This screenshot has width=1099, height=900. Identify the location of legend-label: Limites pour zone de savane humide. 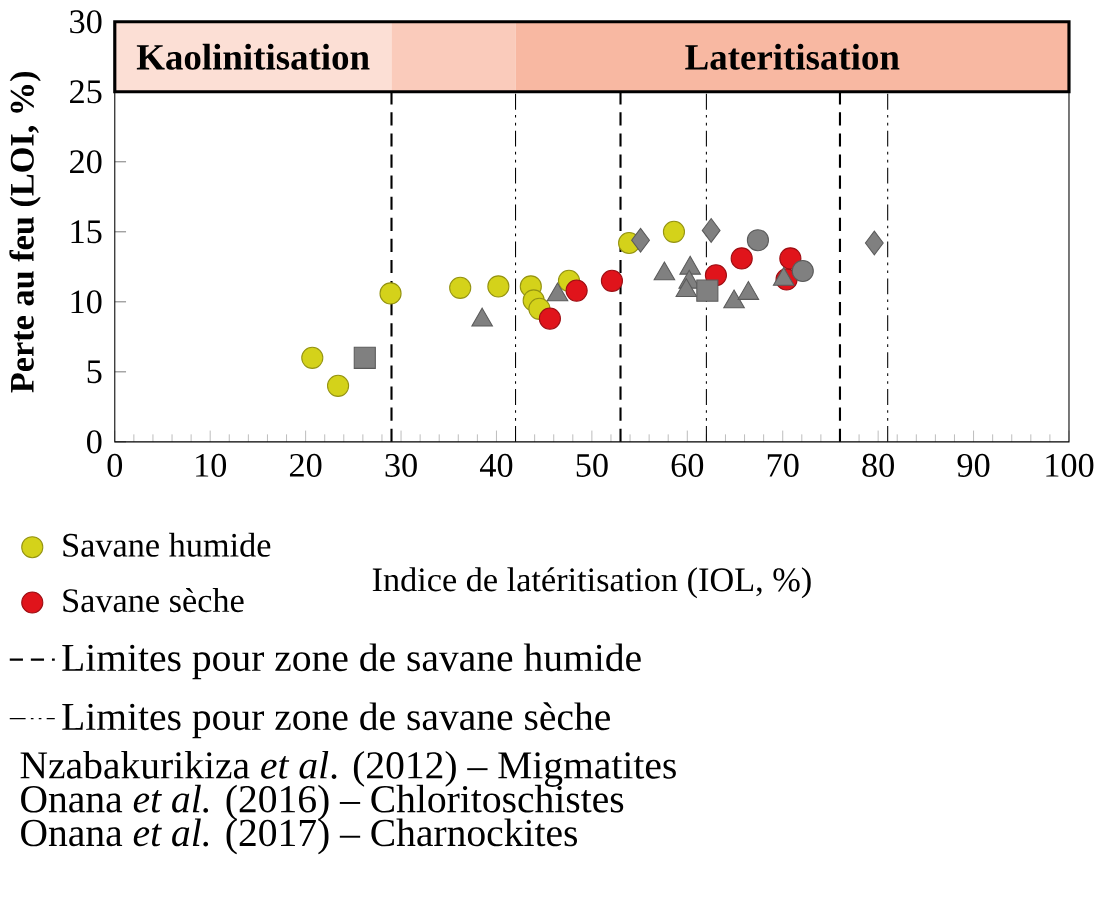
(351, 661).